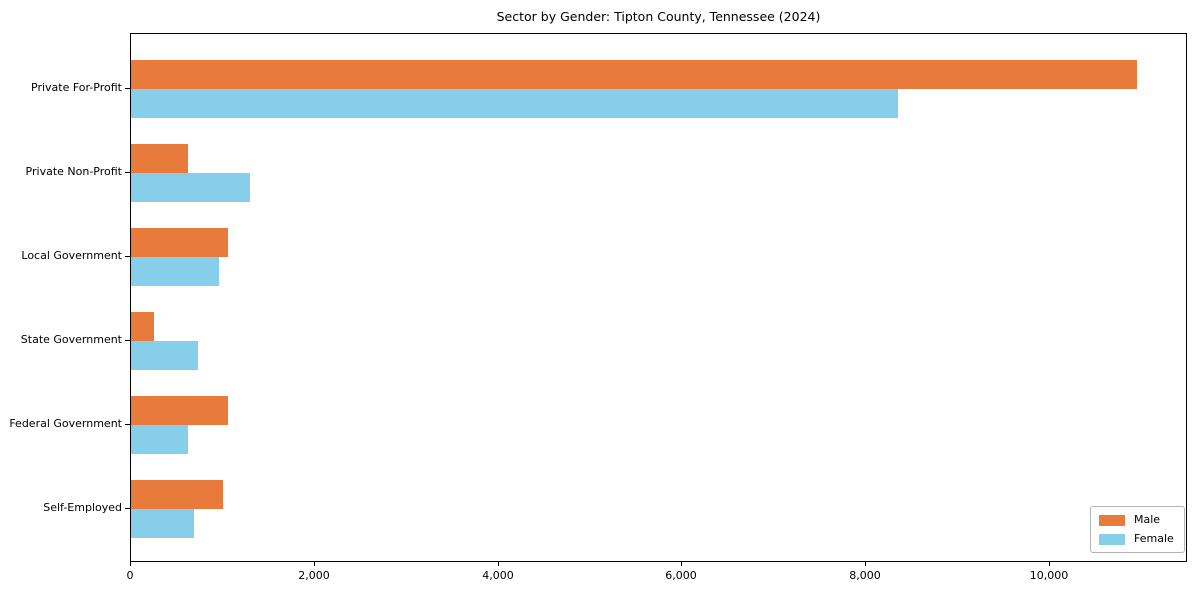 This screenshot has height=600, width=1200. What do you see at coordinates (1147, 519) in the screenshot?
I see `legend-label-male: Male` at bounding box center [1147, 519].